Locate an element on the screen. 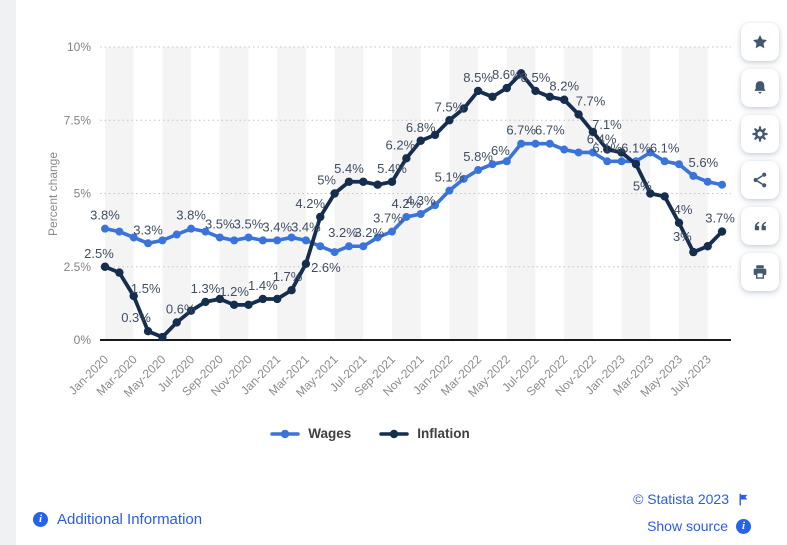 Image resolution: width=787 pixels, height=545 pixels. y-tick-label: 5% is located at coordinates (83, 194).